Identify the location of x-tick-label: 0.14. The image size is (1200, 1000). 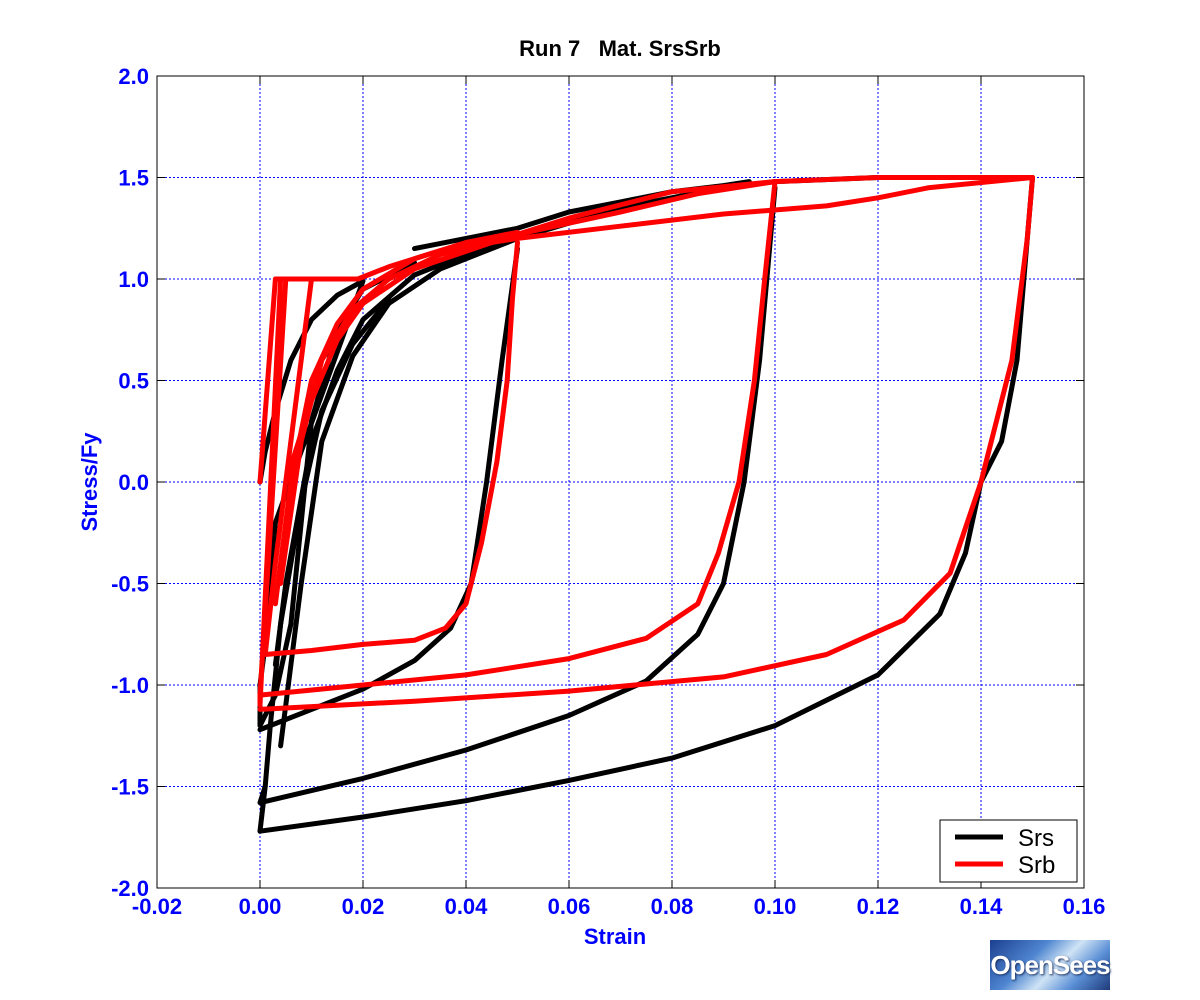
(982, 906).